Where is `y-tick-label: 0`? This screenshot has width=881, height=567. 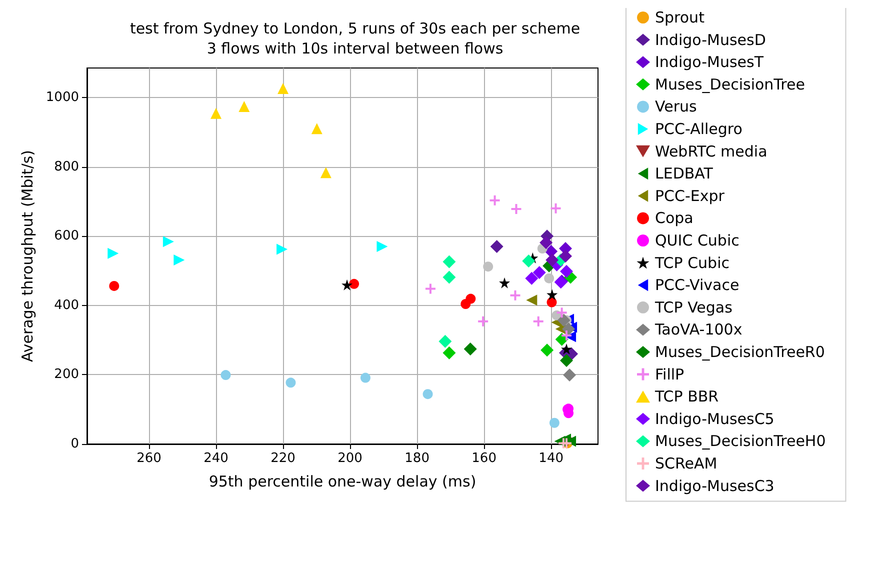 y-tick-label: 0 is located at coordinates (74, 444).